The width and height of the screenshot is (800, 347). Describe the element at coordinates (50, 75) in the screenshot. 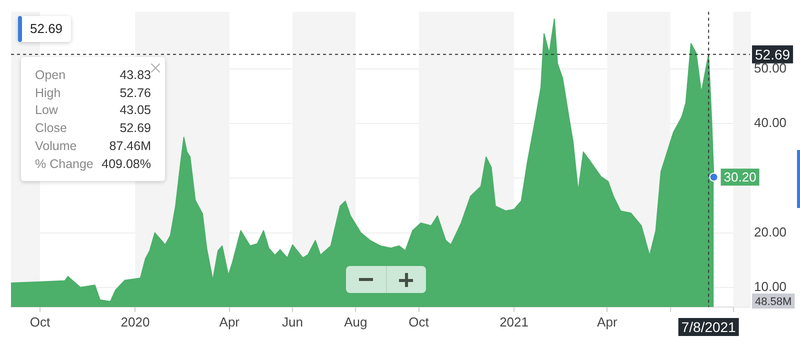

I see `annotation: Open` at that location.